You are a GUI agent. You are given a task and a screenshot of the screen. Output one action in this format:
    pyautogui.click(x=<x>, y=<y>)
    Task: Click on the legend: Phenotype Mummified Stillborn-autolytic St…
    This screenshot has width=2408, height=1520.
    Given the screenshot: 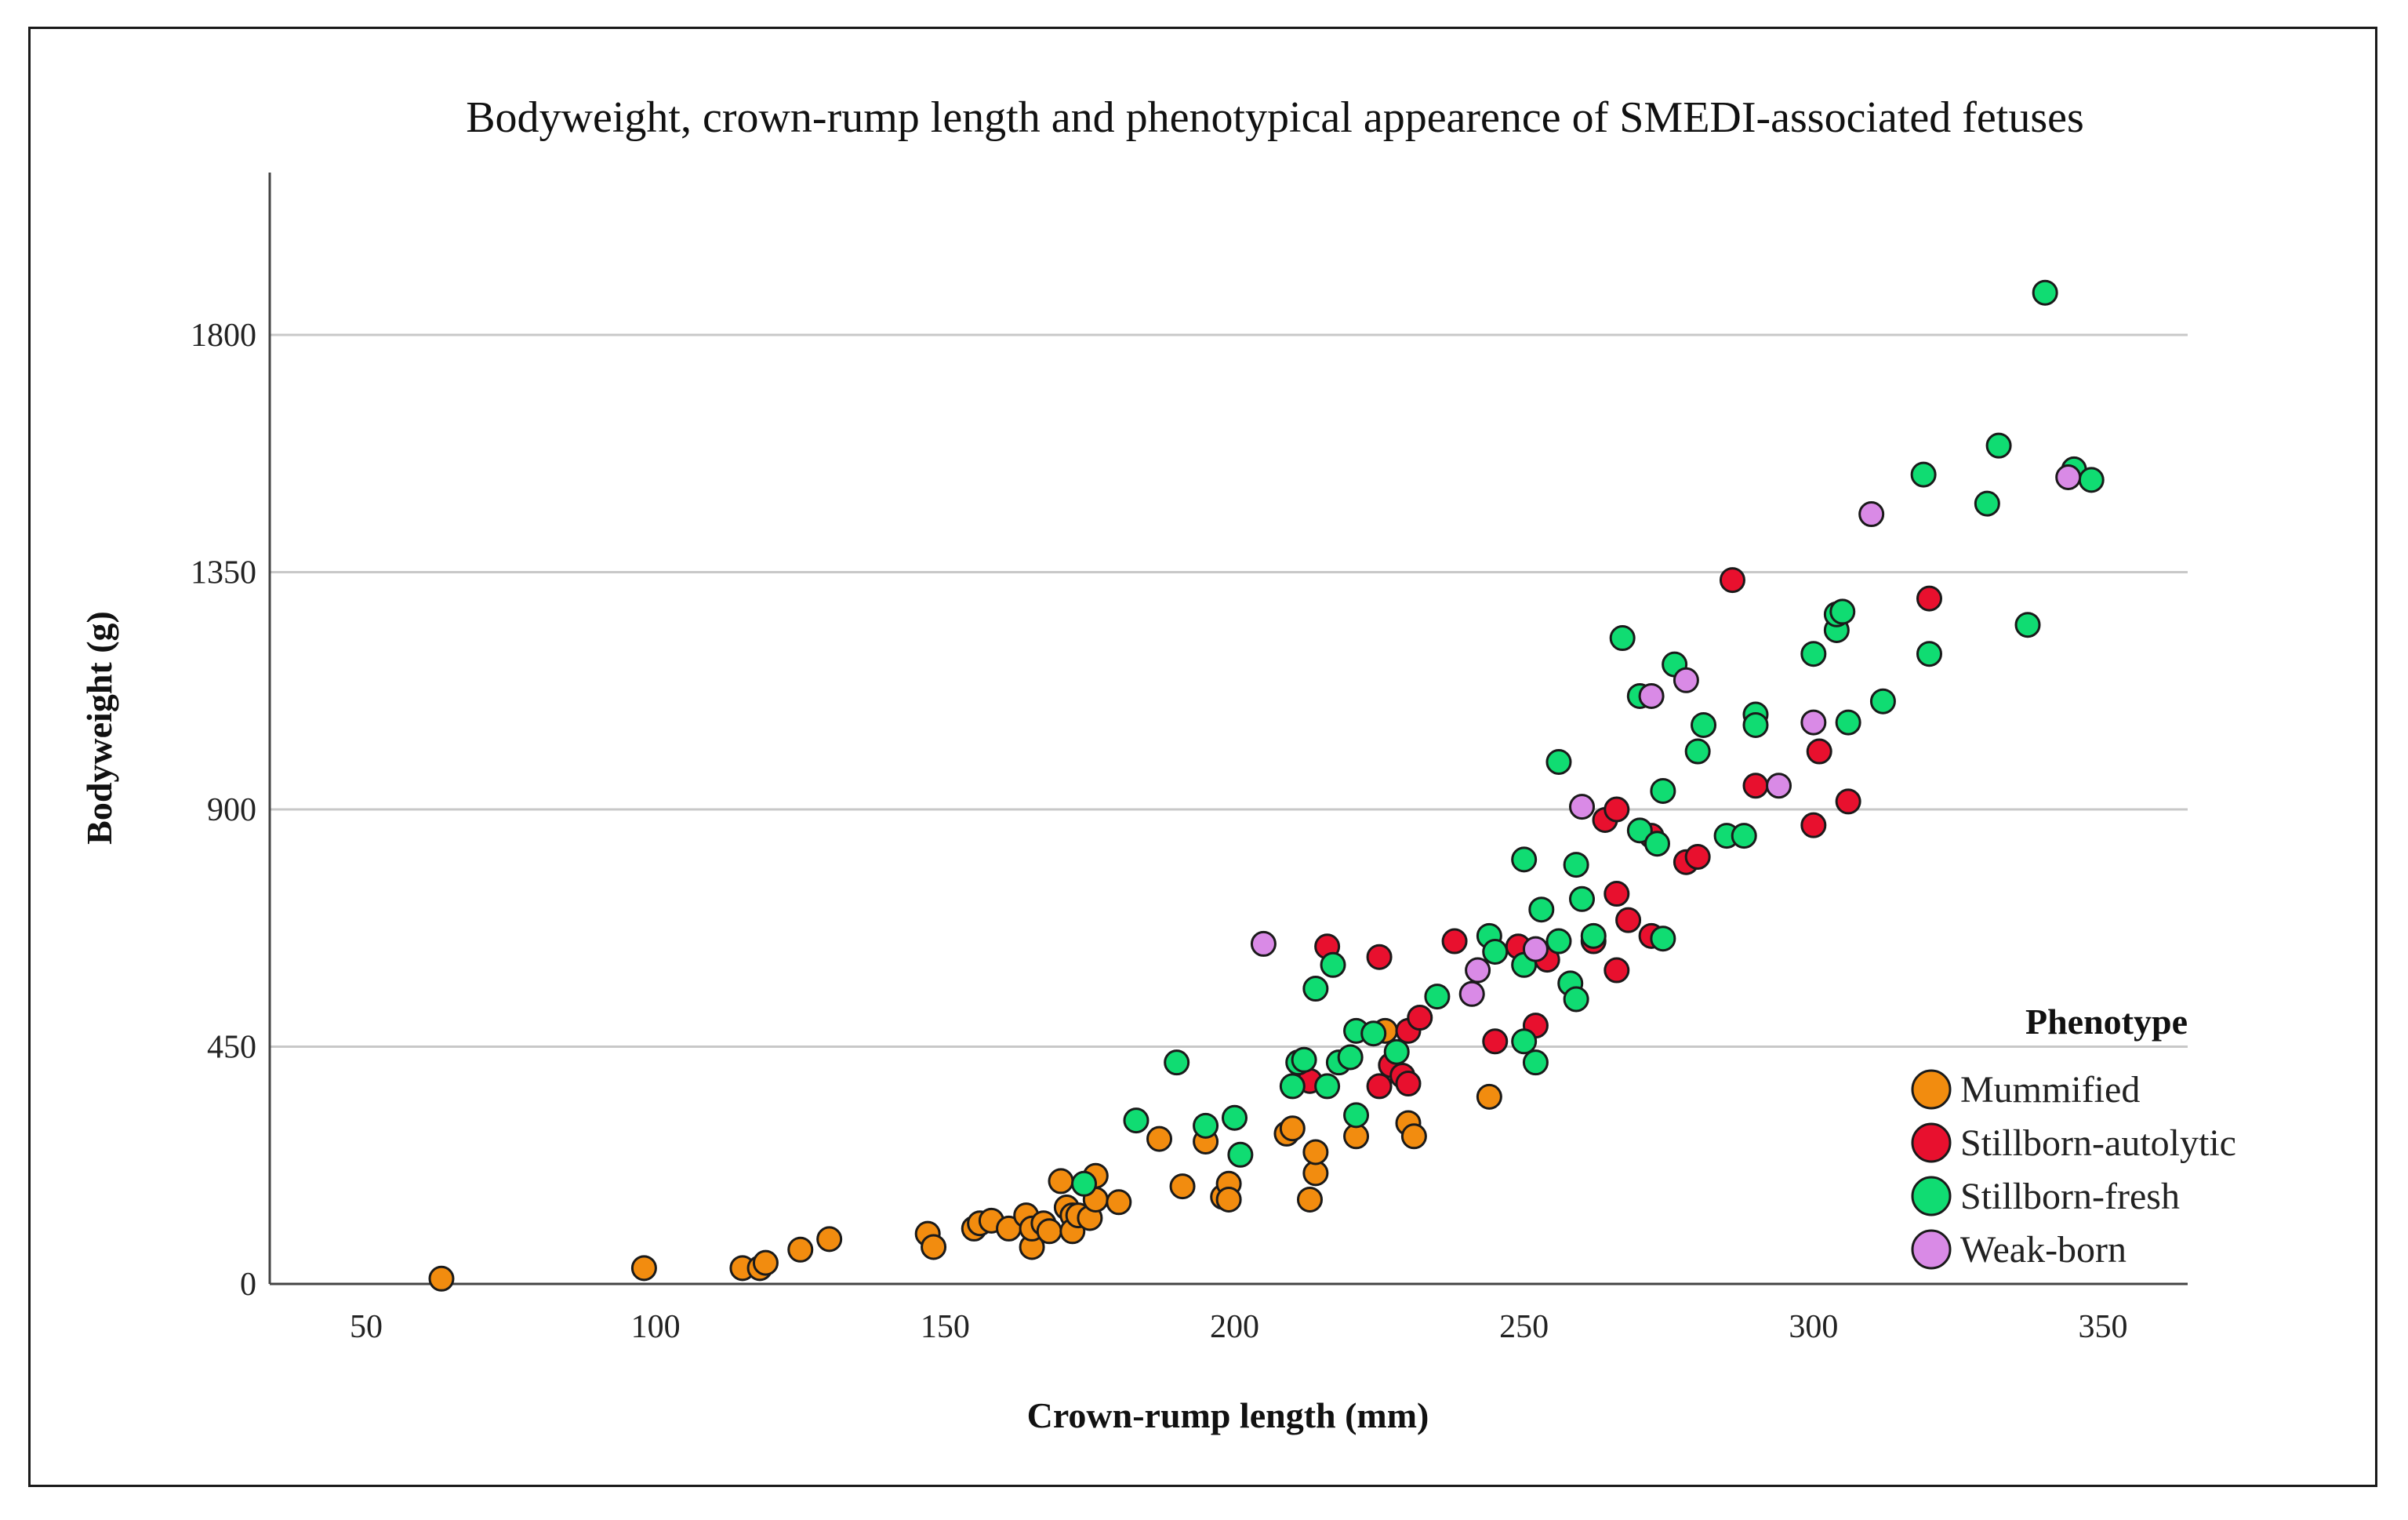 What is the action you would take?
    pyautogui.click(x=2073, y=1136)
    